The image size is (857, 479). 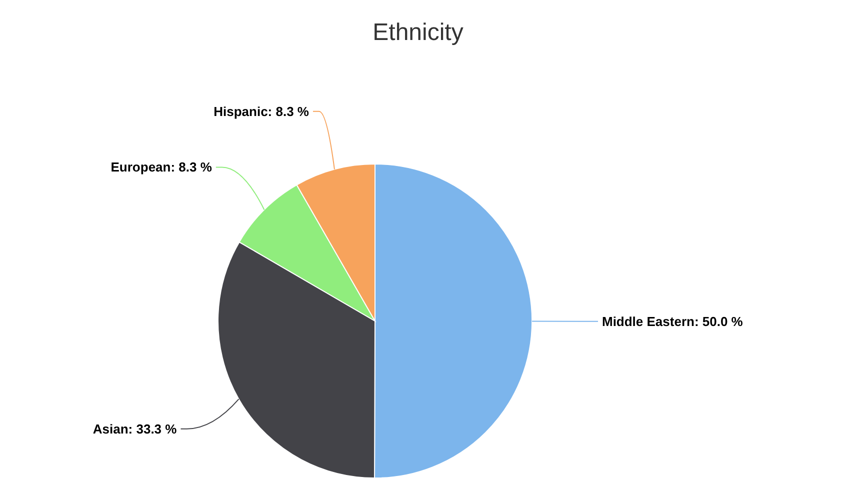 I want to click on slice-label: European: 8.3 %, so click(x=161, y=167).